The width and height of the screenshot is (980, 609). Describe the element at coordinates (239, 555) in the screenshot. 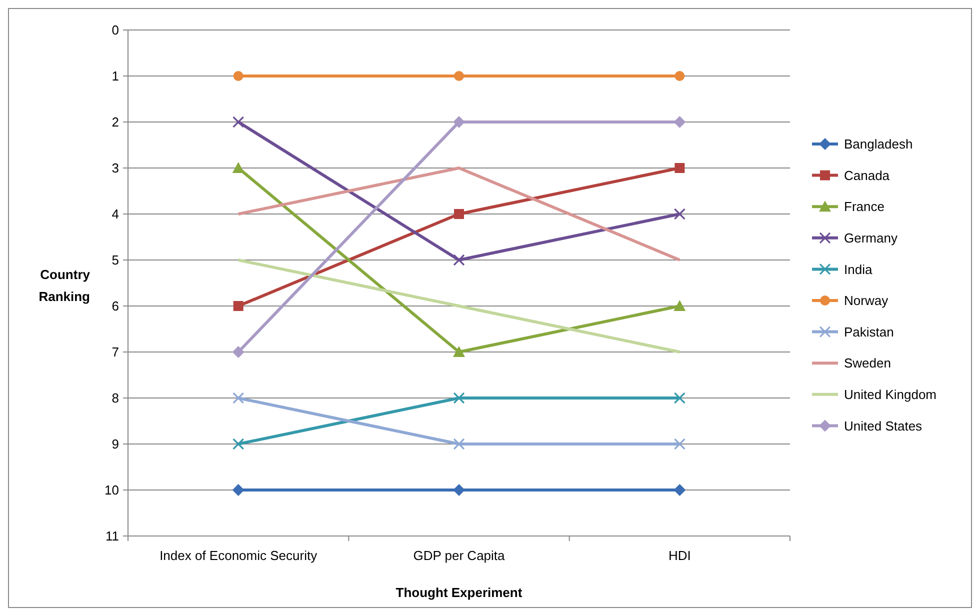

I see `x-tick-label: Index of Economic Security` at that location.